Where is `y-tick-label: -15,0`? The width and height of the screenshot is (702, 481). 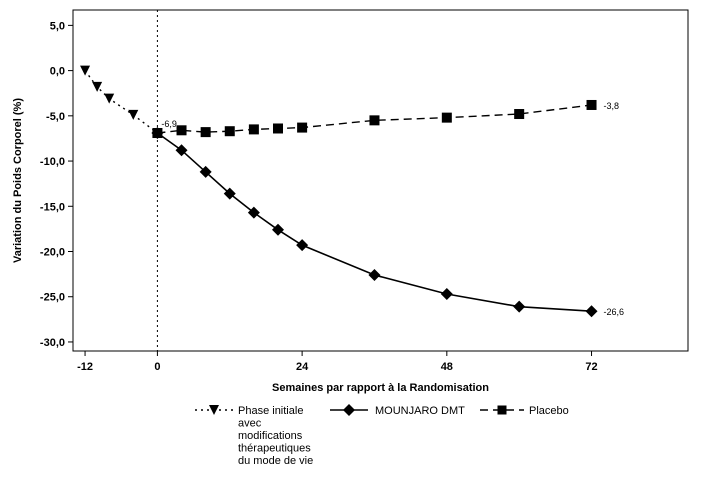
y-tick-label: -15,0 is located at coordinates (52, 207).